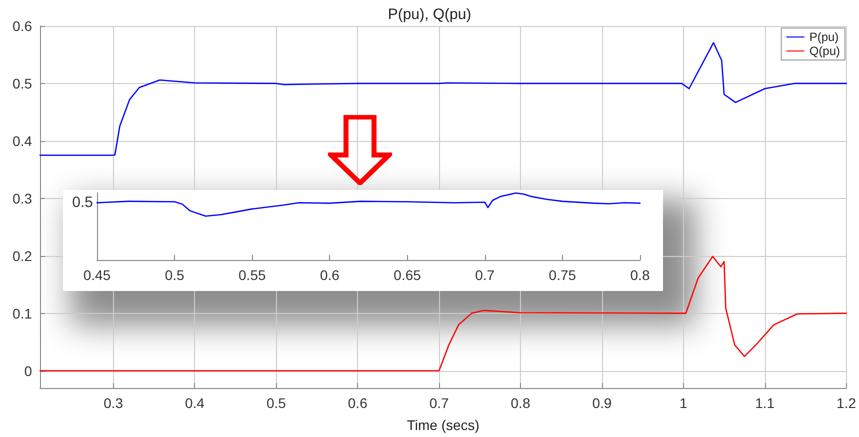 The image size is (859, 437). Describe the element at coordinates (22, 256) in the screenshot. I see `y-tick-label: 0.2` at that location.